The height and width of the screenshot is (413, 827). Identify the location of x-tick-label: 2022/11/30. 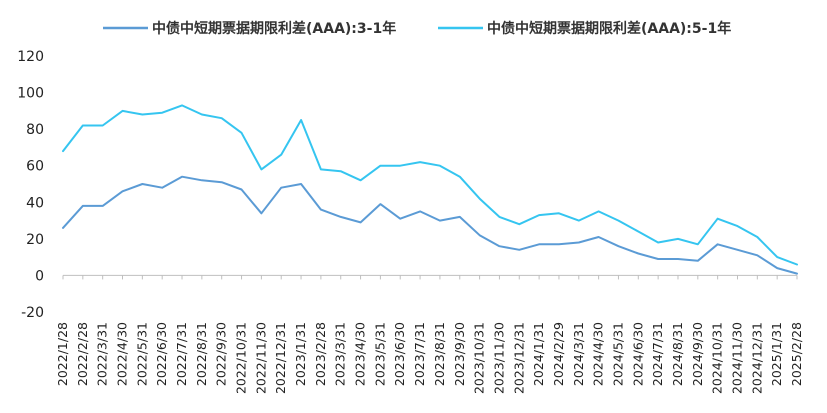
(260, 358).